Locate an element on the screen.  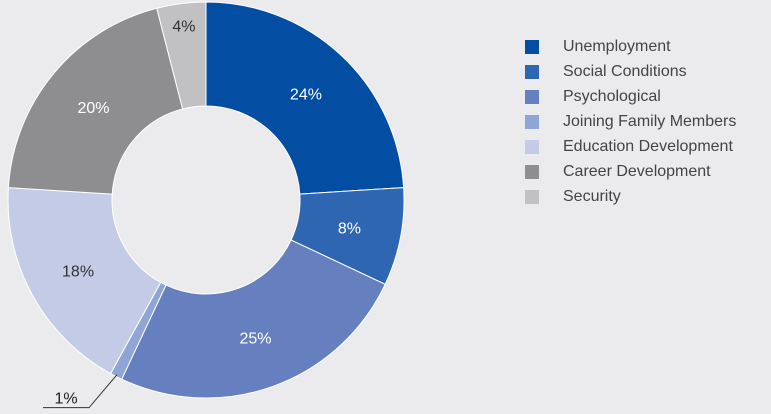
legend-swatch-education-development is located at coordinates (532, 146).